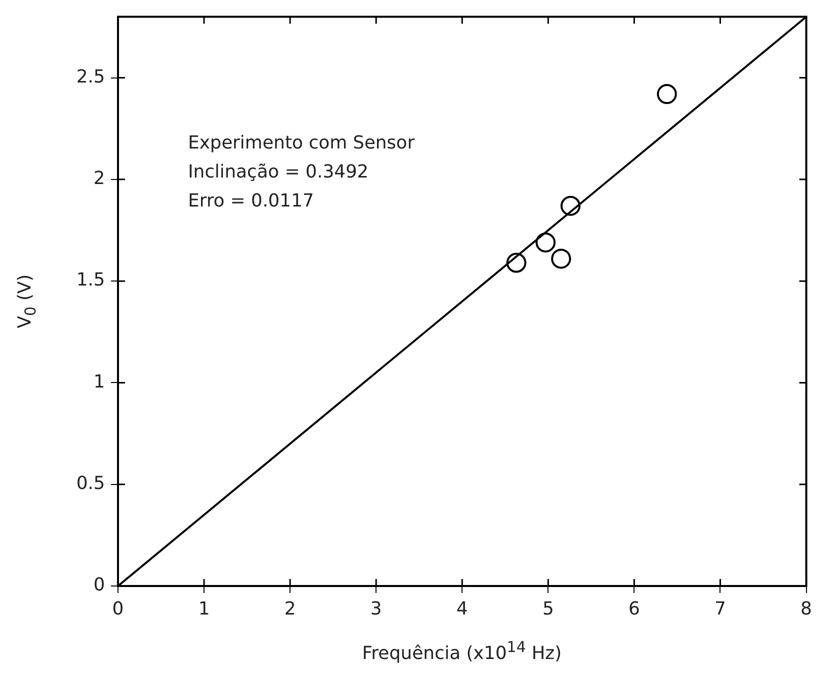 This screenshot has height=675, width=818. Describe the element at coordinates (462, 651) in the screenshot. I see `x-axis-title: Frequência (x10$^{14}$ Hz)` at that location.